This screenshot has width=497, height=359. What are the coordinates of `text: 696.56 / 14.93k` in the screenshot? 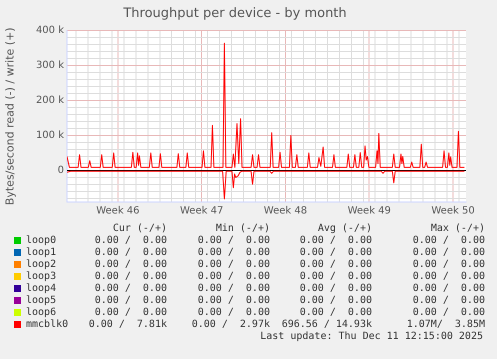 It's located at (327, 324).